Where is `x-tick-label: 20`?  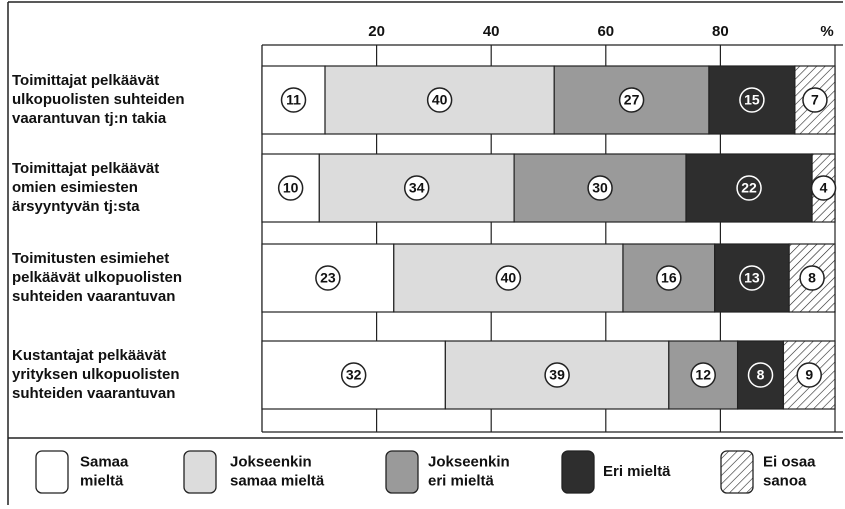
x-tick-label: 20 is located at coordinates (376, 31).